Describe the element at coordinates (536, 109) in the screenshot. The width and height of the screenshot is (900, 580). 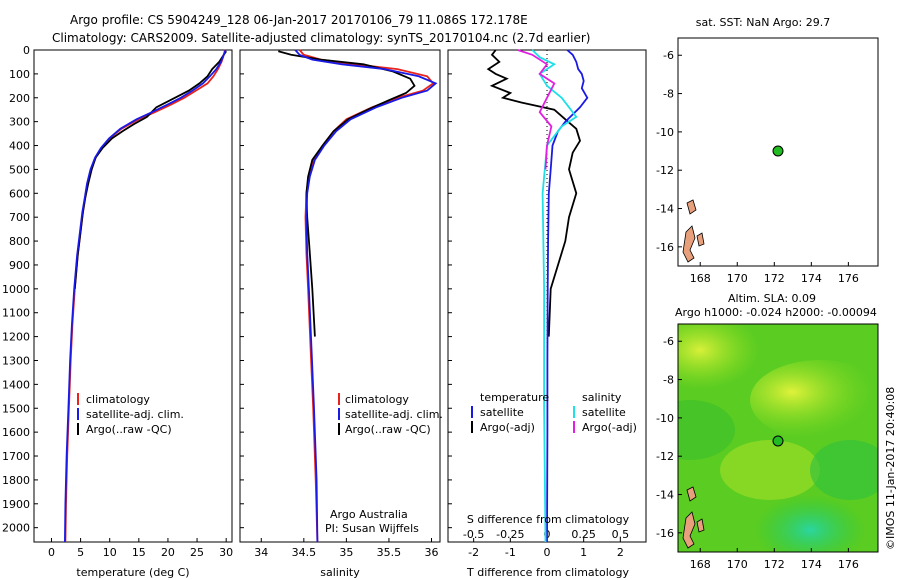
I see `diff-line-argo-salinity` at that location.